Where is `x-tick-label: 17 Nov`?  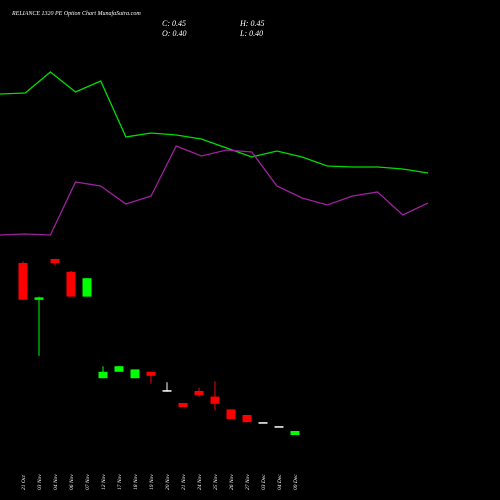
x-tick-label: 17 Nov is located at coordinates (120, 482).